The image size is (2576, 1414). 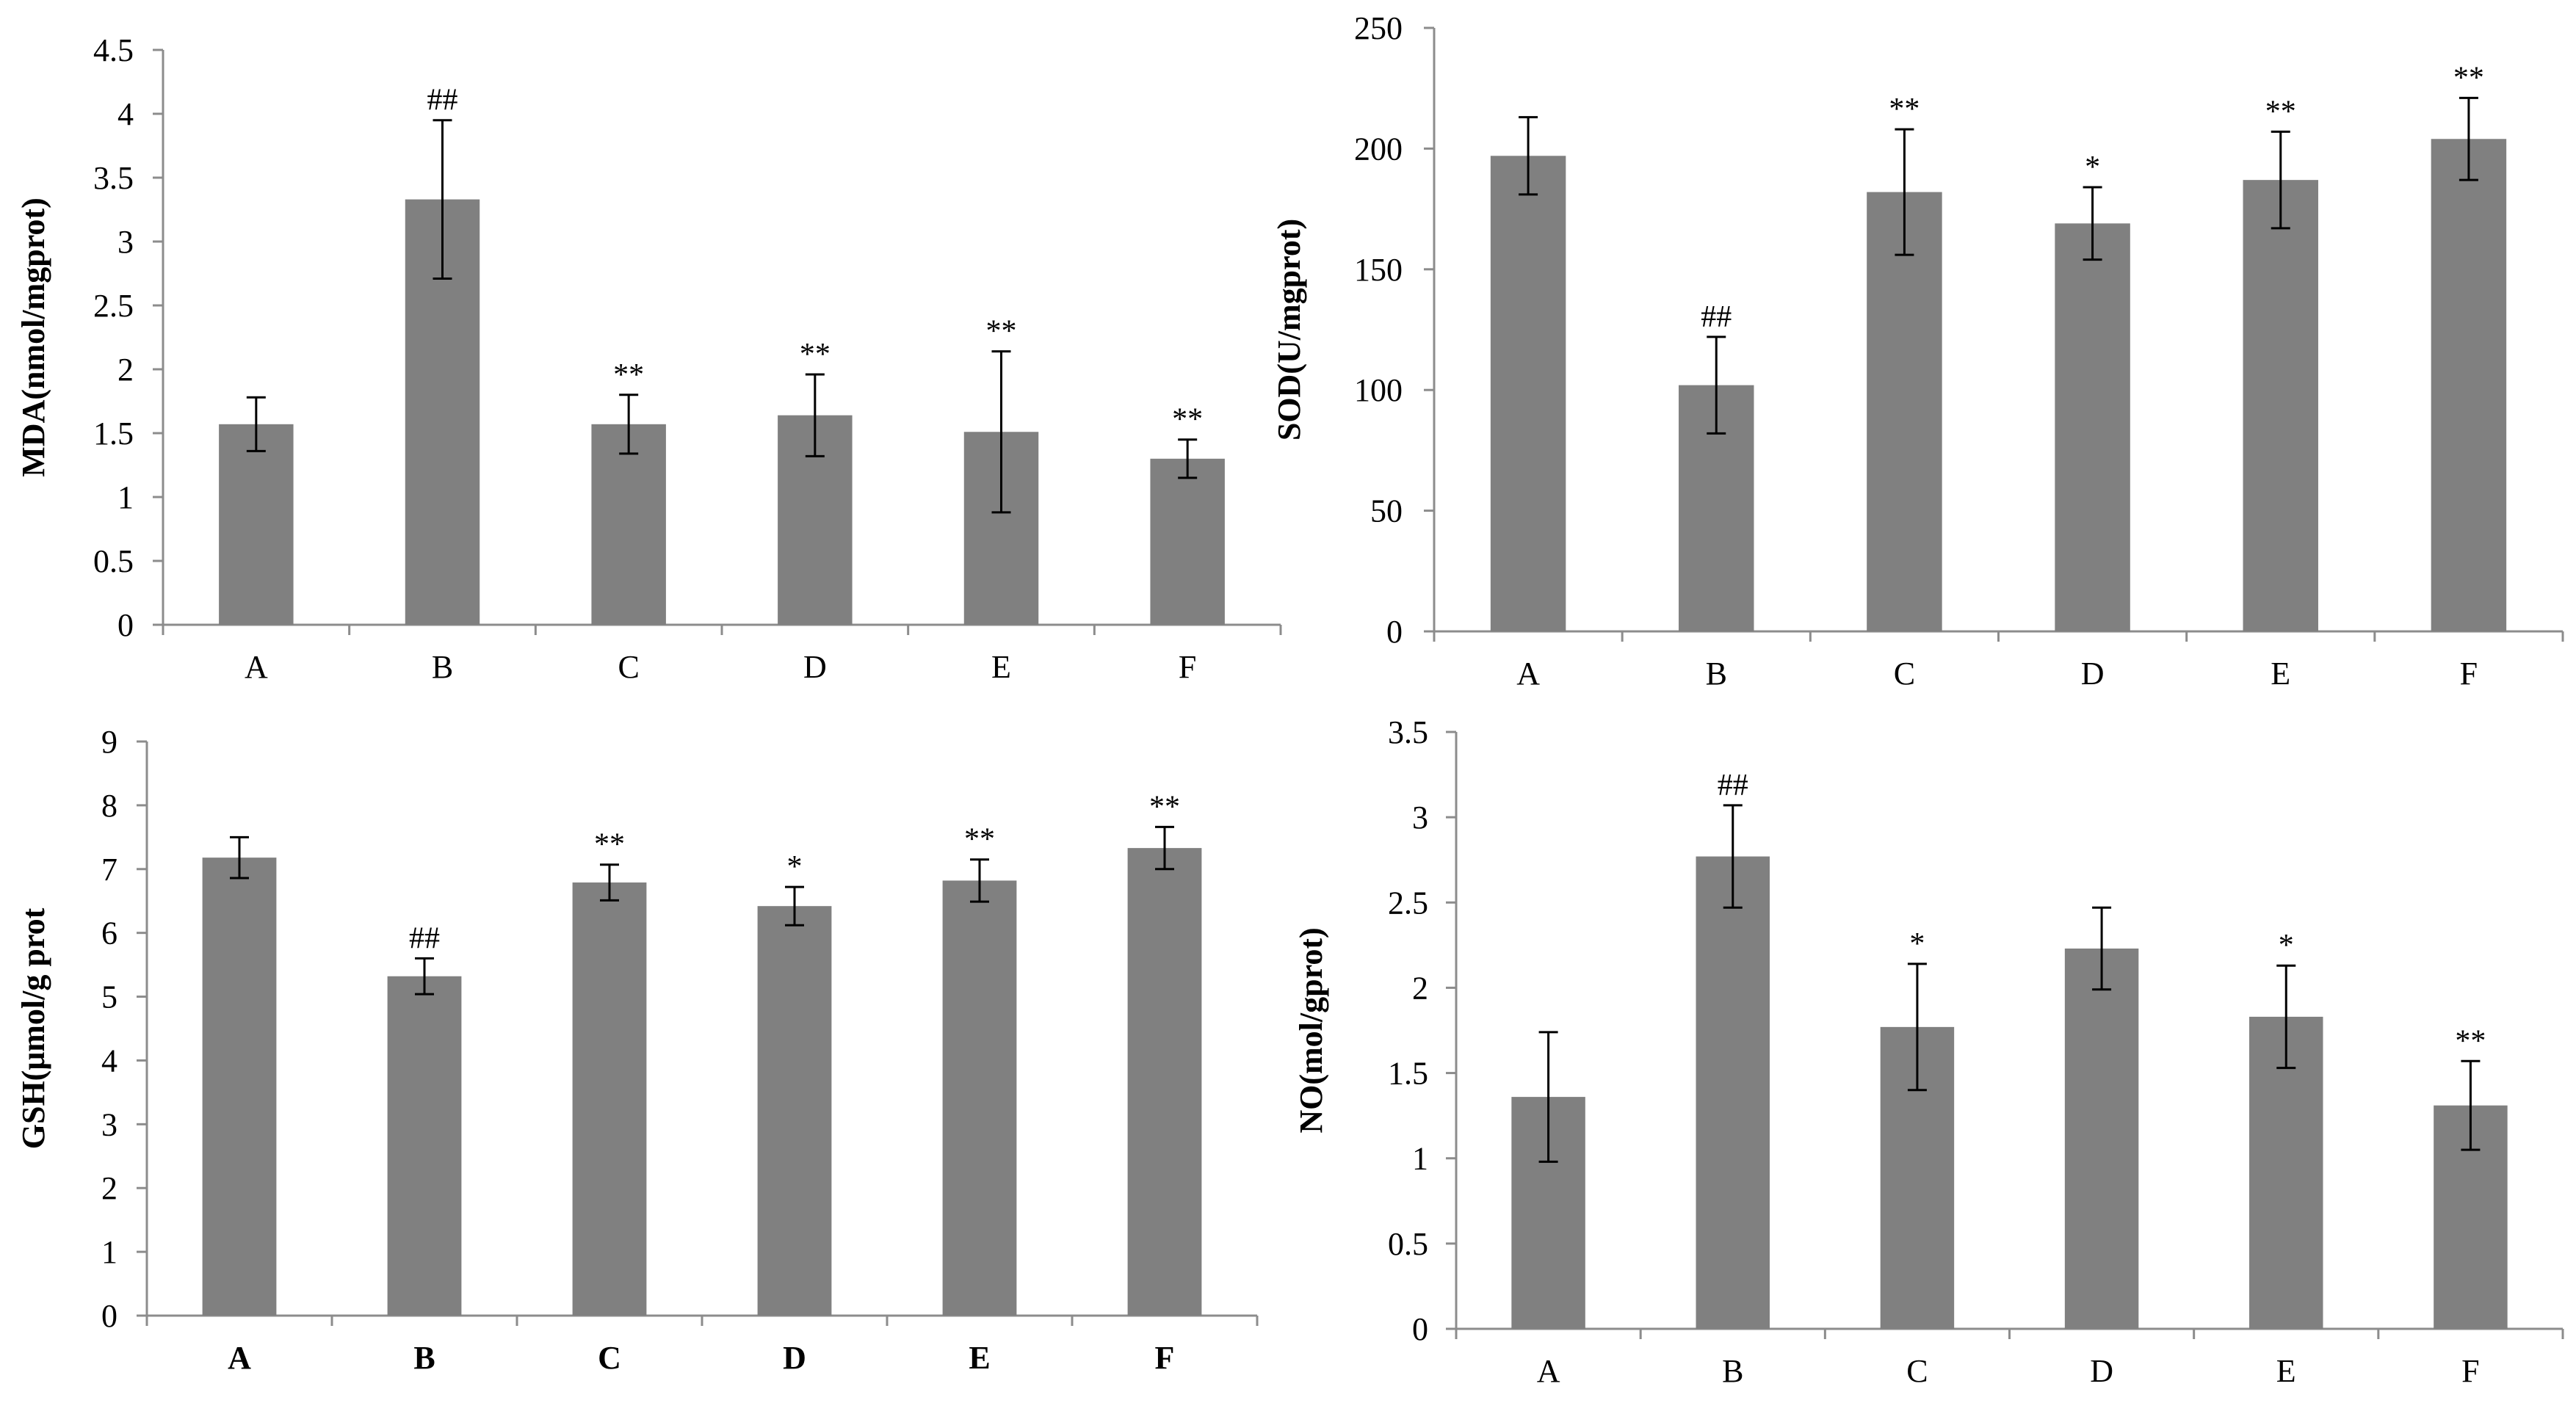 What do you see at coordinates (1311, 1030) in the screenshot?
I see `y-axis-label: NO(mol/gprot)` at bounding box center [1311, 1030].